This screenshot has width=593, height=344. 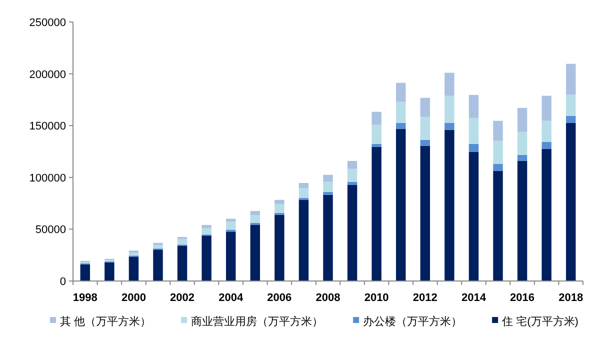 What do you see at coordinates (412, 321) in the screenshot?
I see `legend-label: 办公楼（万平方米）` at bounding box center [412, 321].